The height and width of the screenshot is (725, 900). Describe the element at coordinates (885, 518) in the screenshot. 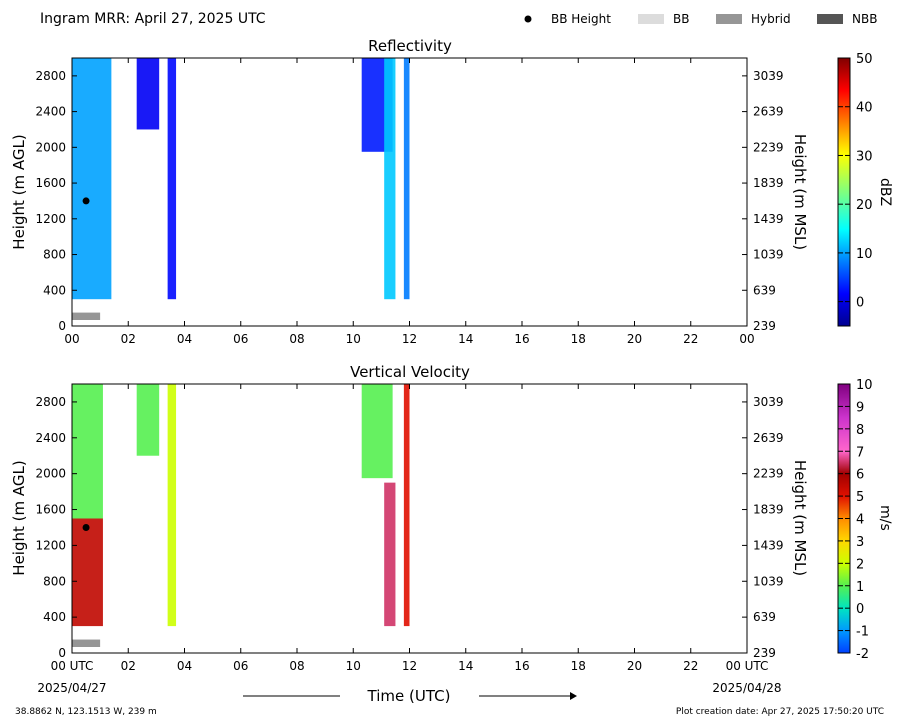

I see `colorbar-label: m/s` at that location.